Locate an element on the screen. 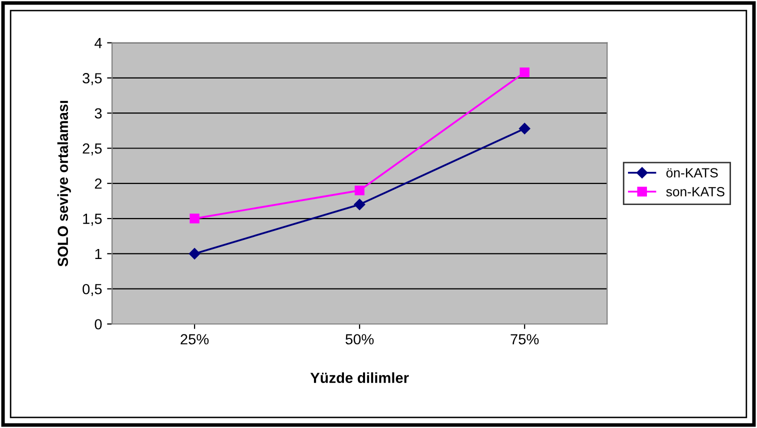 This screenshot has width=757, height=428. y-tick-label: 0 is located at coordinates (98, 324).